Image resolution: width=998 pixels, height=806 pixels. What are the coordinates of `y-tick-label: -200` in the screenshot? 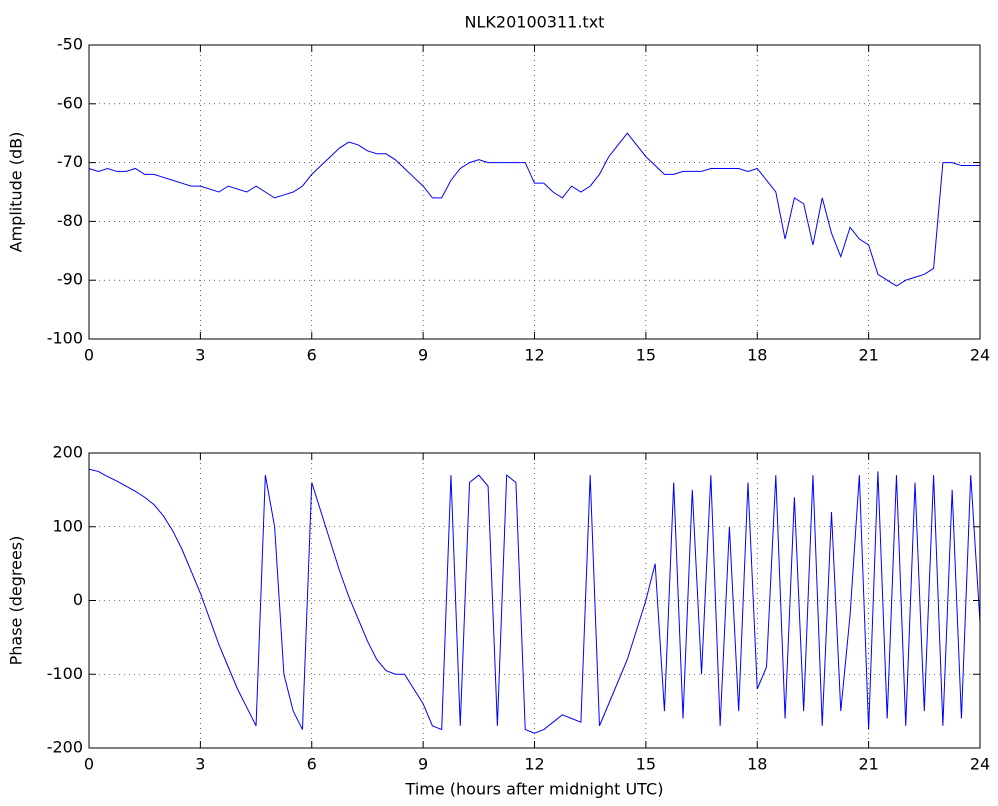 It's located at (65, 747).